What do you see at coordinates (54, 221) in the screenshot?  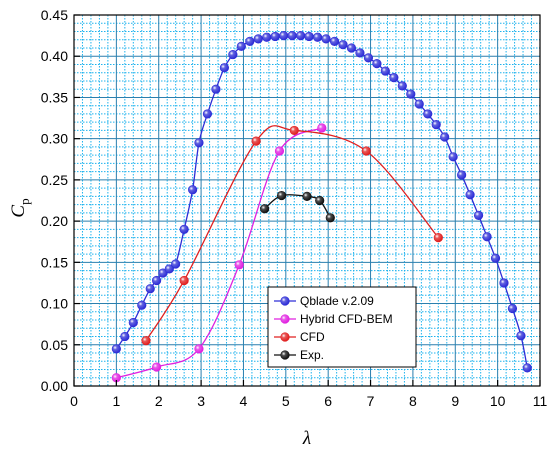 I see `y-tick-label: 0.20` at bounding box center [54, 221].